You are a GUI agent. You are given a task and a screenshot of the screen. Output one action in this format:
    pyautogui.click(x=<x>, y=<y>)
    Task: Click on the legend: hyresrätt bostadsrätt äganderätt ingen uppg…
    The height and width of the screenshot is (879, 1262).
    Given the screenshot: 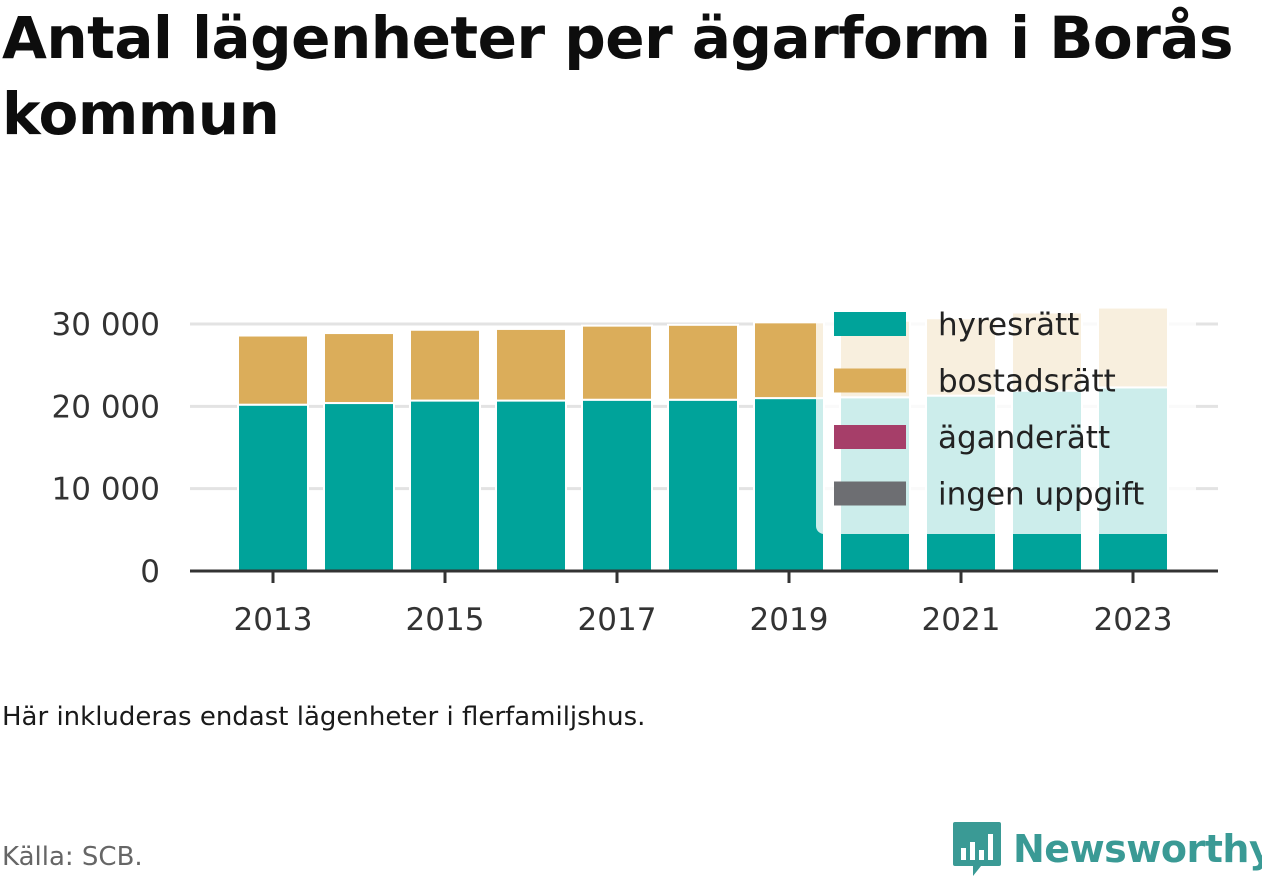 What is the action you would take?
    pyautogui.click(x=1006, y=416)
    